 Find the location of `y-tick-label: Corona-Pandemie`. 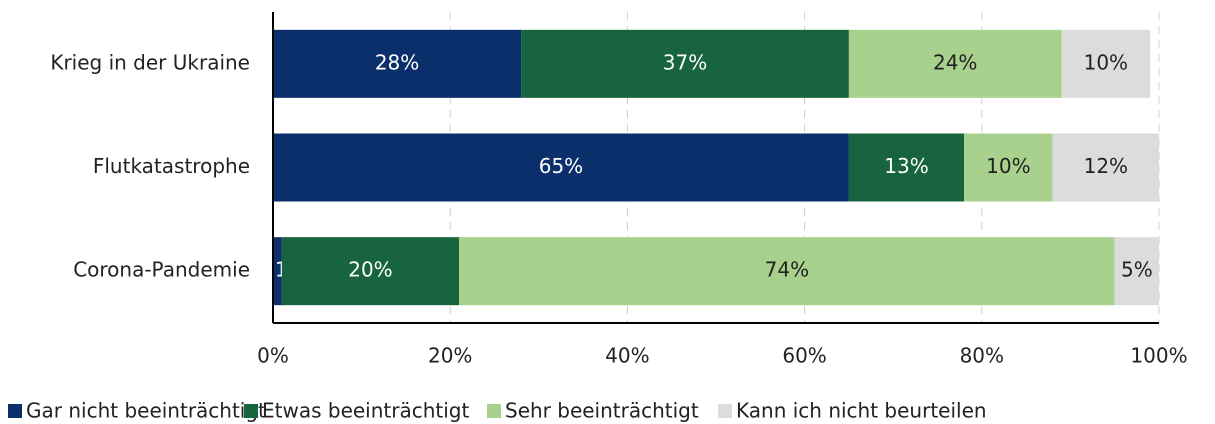

y-tick-label: Corona-Pandemie is located at coordinates (161, 270).